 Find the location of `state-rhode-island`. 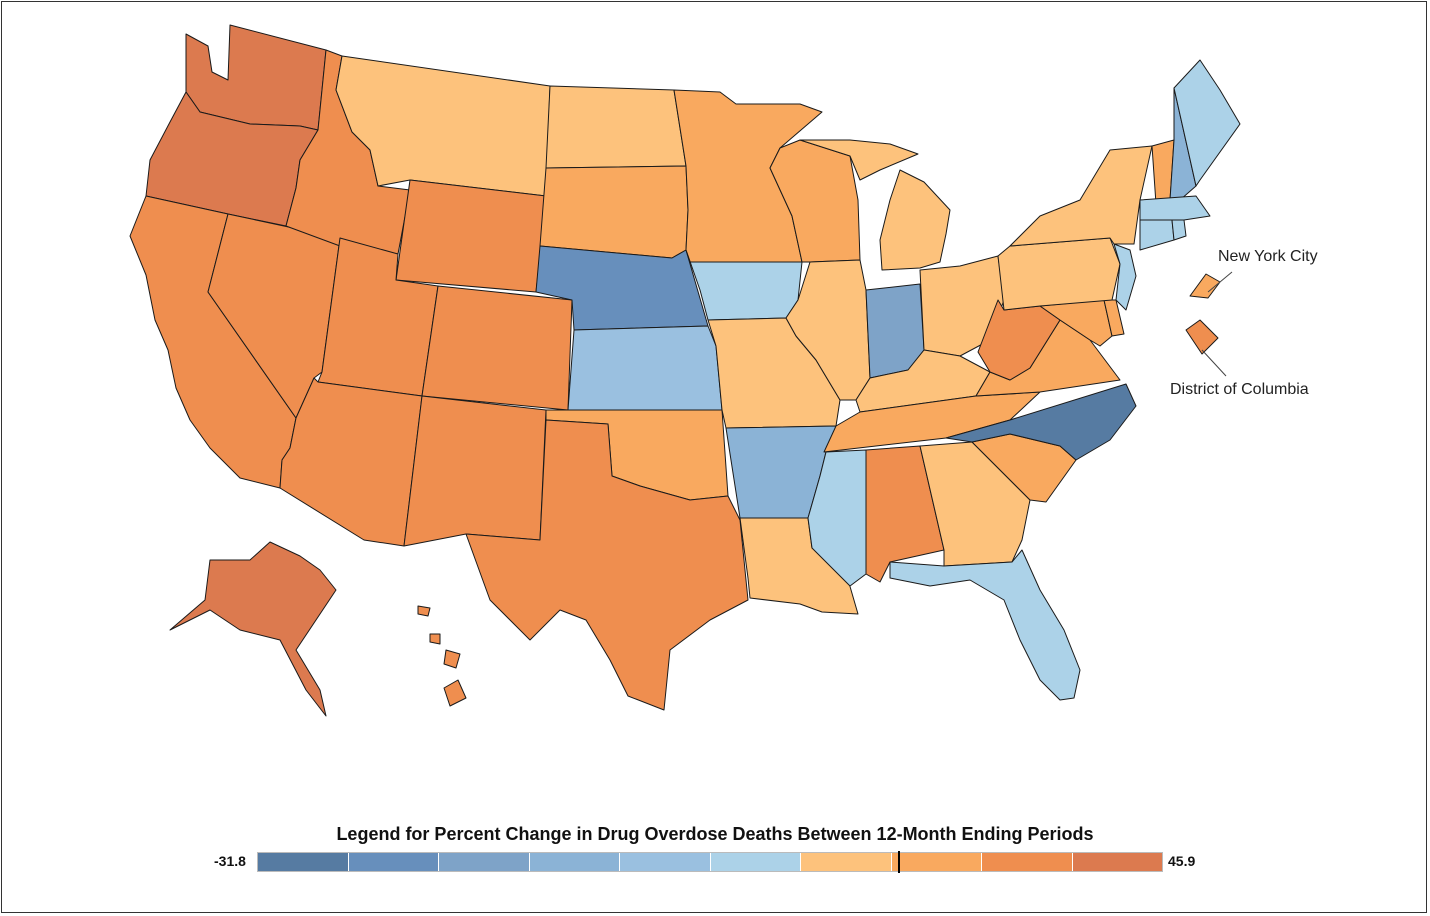

state-rhode-island is located at coordinates (1179, 230).